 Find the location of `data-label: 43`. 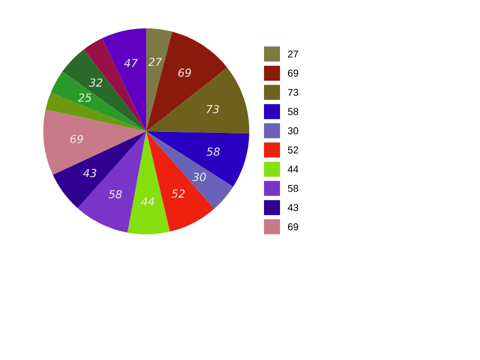

data-label: 43 is located at coordinates (89, 173).